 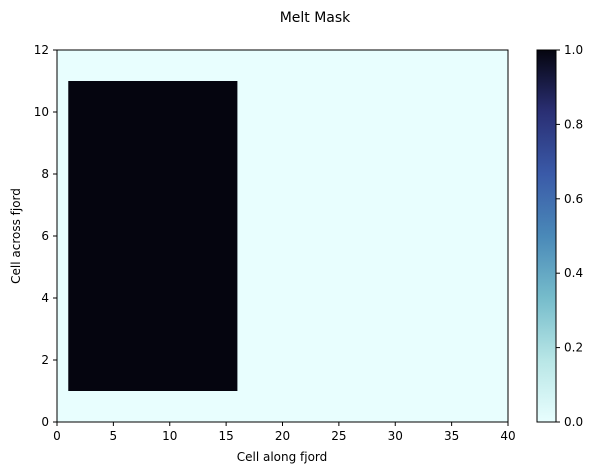 I want to click on colorbar-gradient, so click(x=546, y=236).